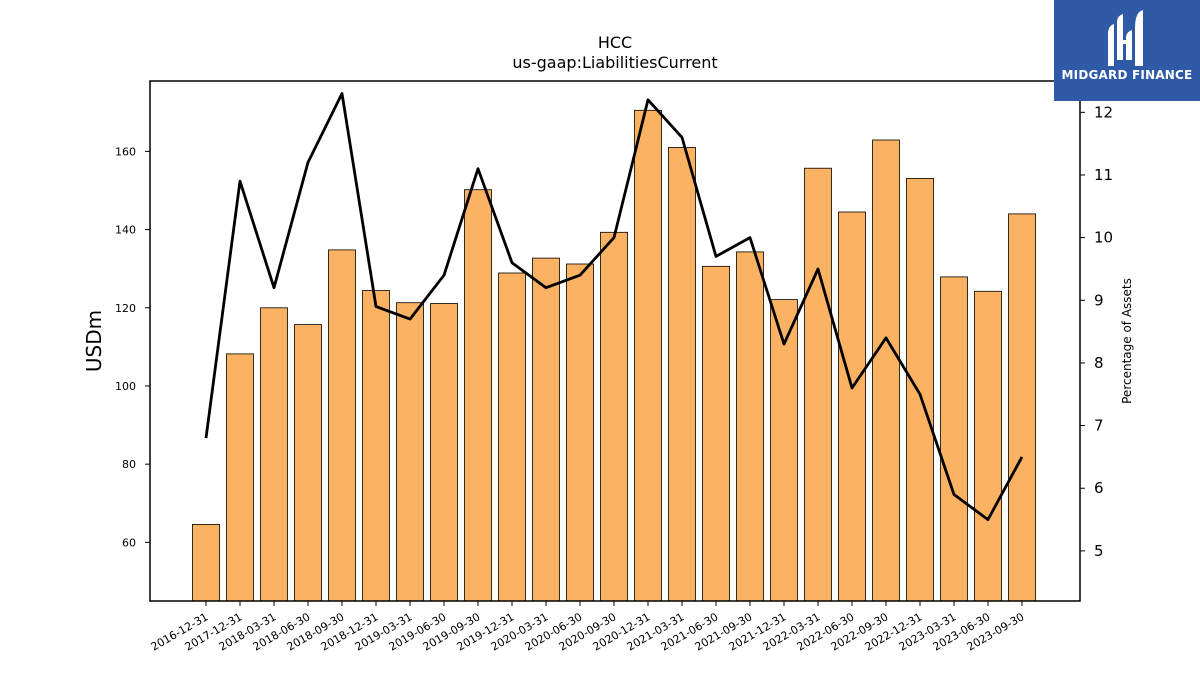  What do you see at coordinates (1127, 75) in the screenshot?
I see `brand-name: MIDGARD FINANCE` at bounding box center [1127, 75].